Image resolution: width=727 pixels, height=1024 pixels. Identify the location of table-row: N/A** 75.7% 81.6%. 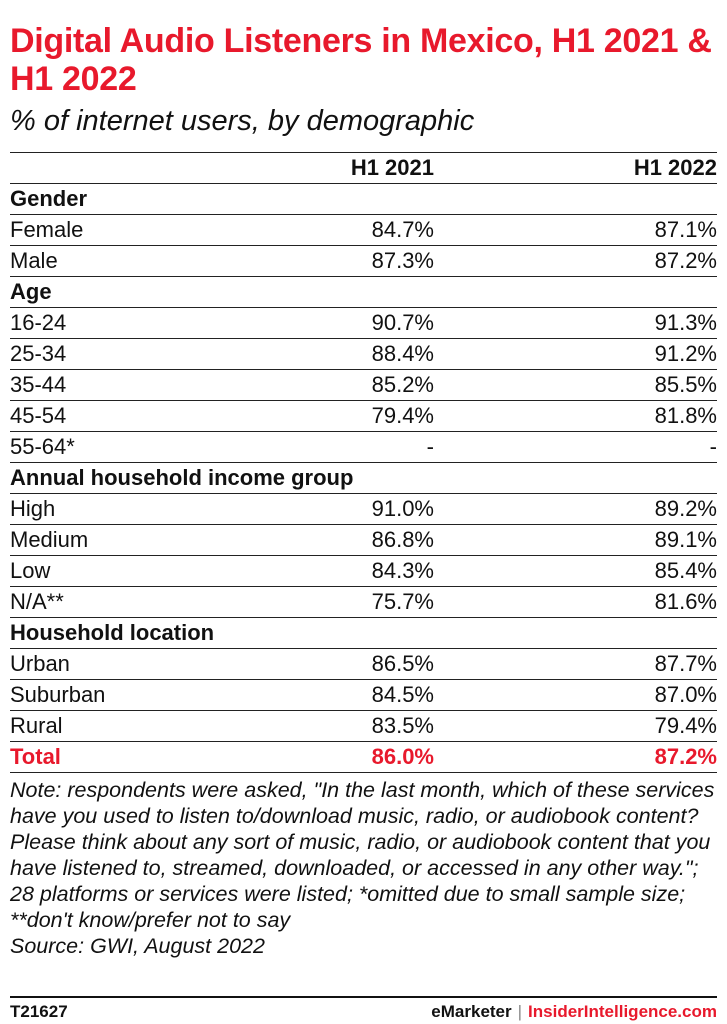
(363, 602).